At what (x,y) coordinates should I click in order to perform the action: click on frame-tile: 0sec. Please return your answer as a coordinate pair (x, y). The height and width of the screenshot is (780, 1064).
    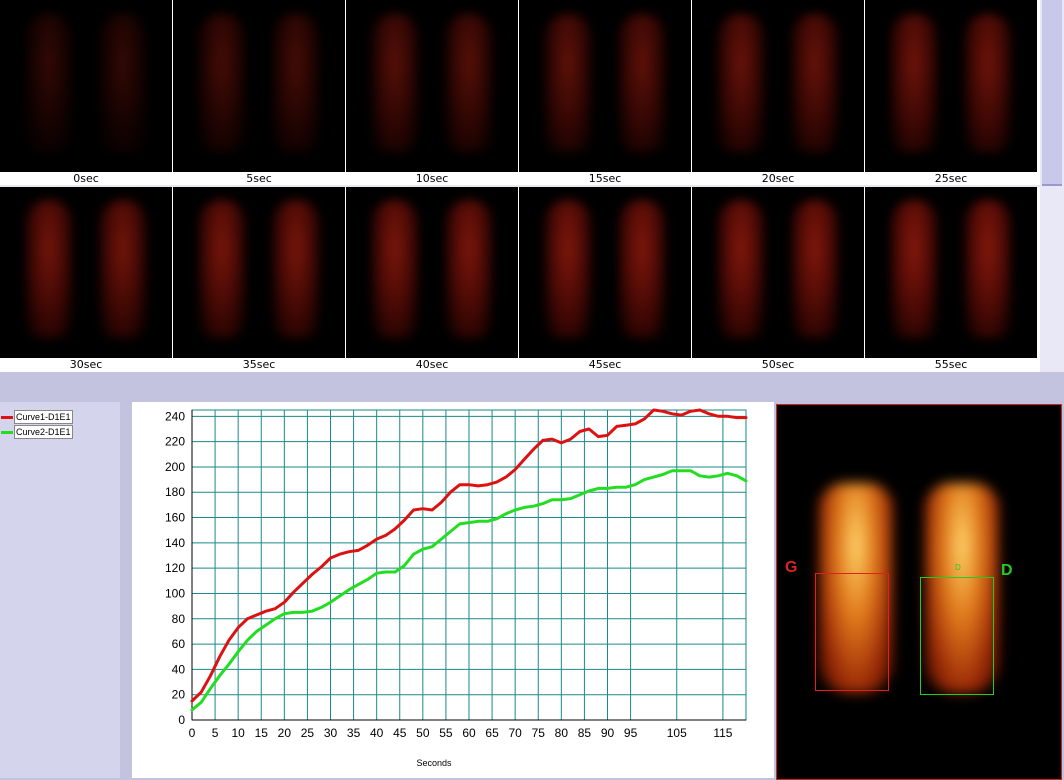
    Looking at the image, I should click on (86, 93).